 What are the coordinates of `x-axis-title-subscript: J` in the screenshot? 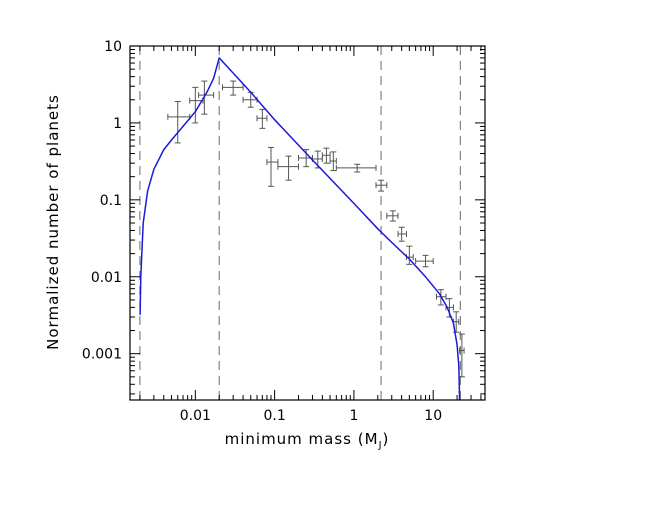 It's located at (380, 445).